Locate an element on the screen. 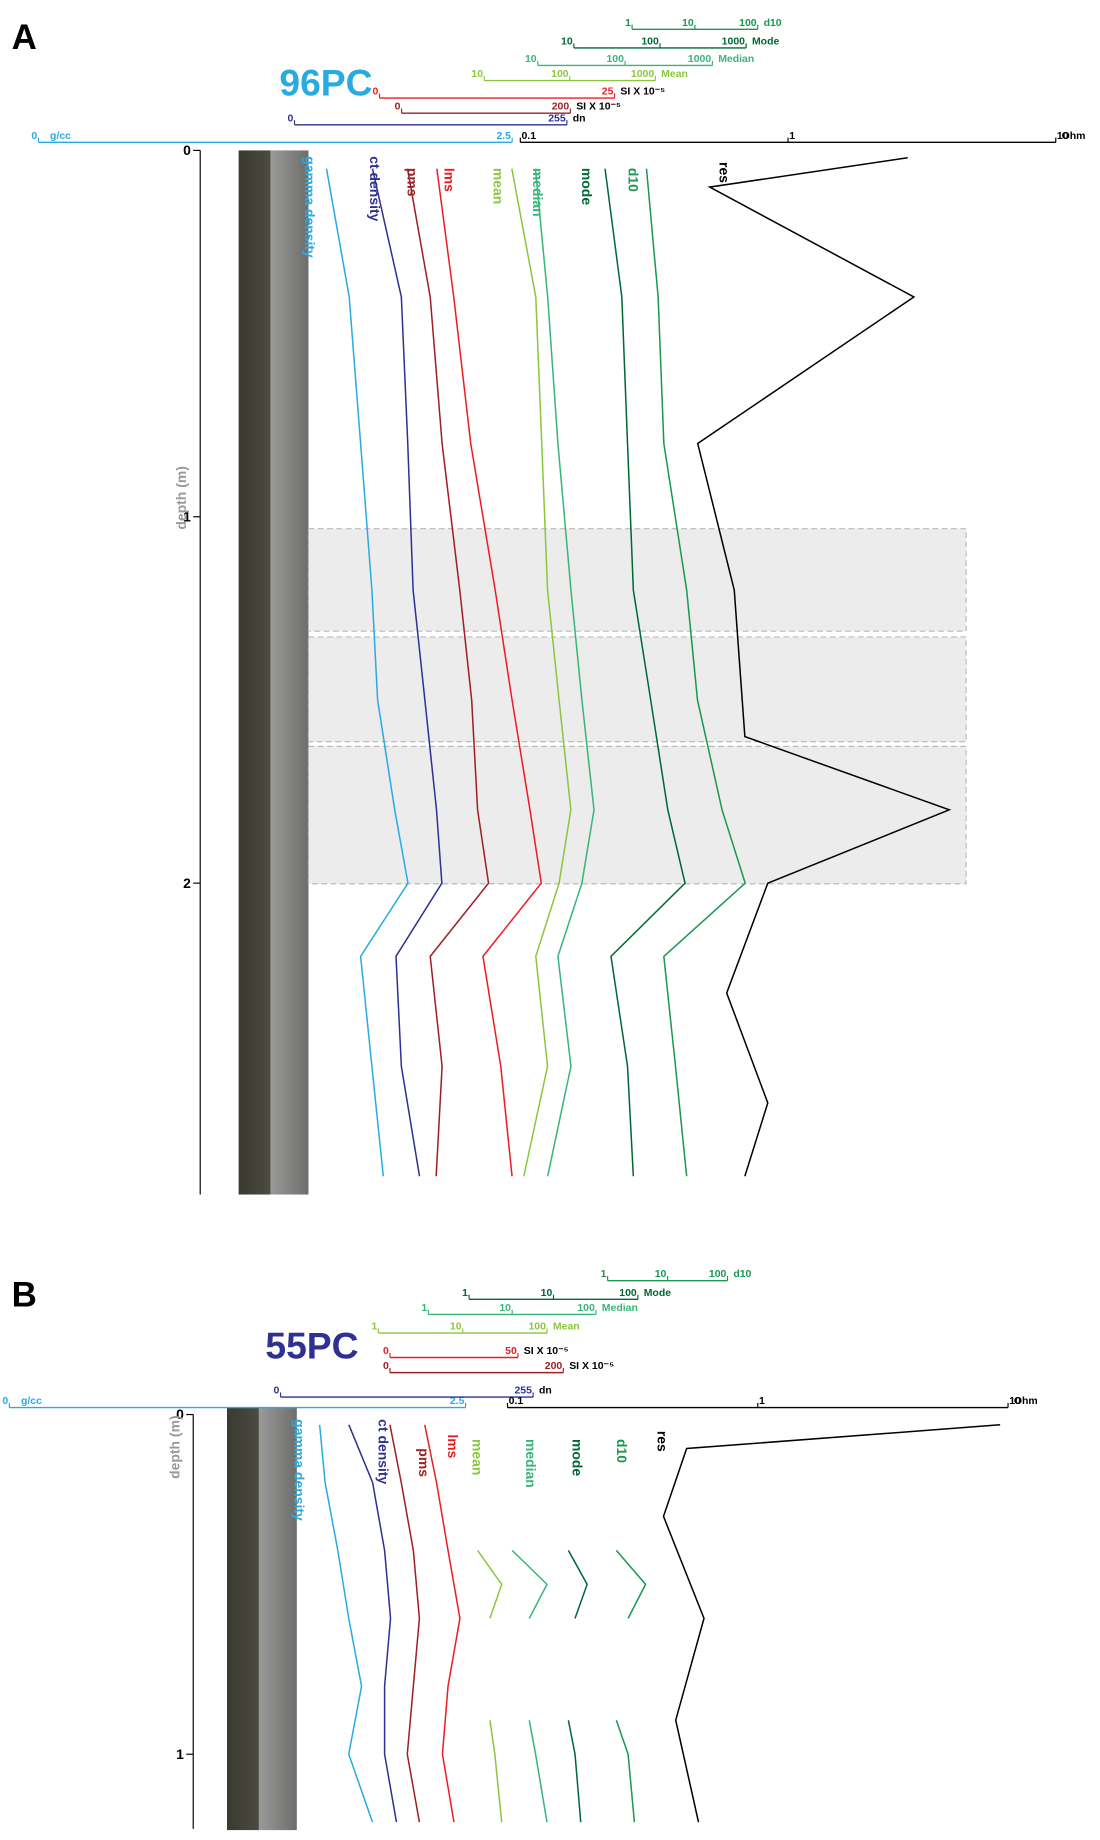 The width and height of the screenshot is (1100, 1840). panel-letter: A is located at coordinates (24, 37).